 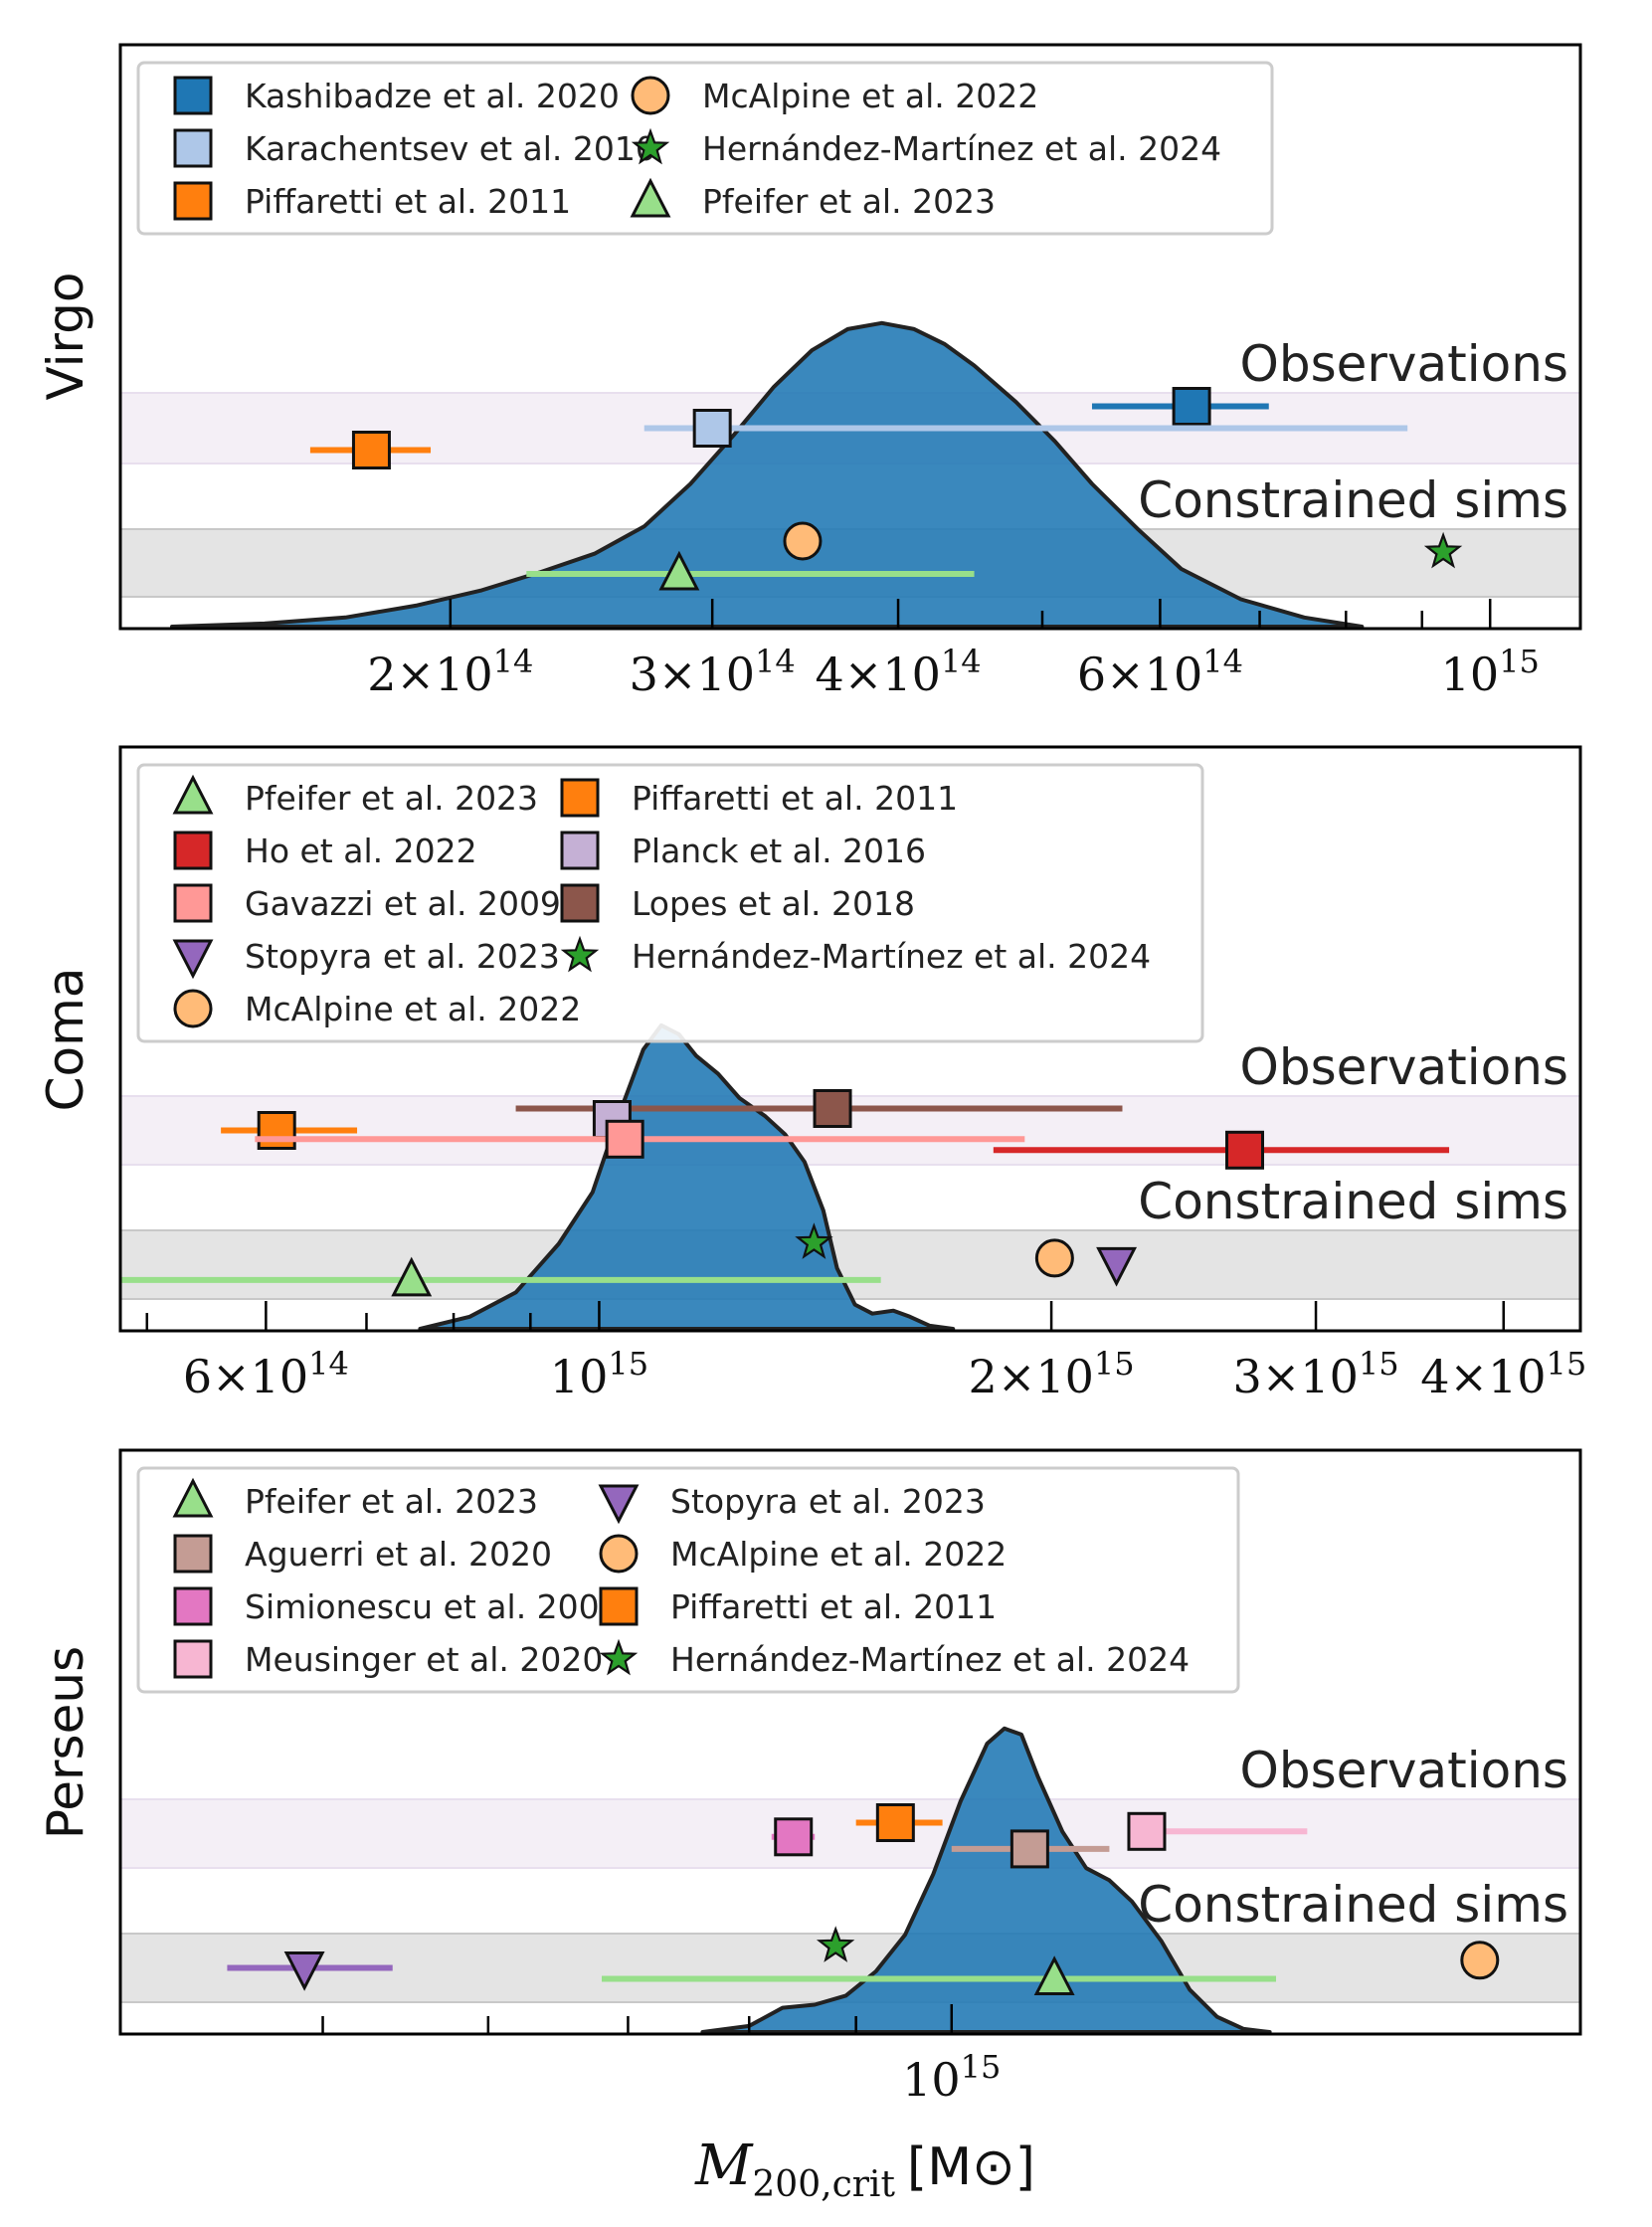 What do you see at coordinates (1490, 672) in the screenshot?
I see `tick-label: 1015` at bounding box center [1490, 672].